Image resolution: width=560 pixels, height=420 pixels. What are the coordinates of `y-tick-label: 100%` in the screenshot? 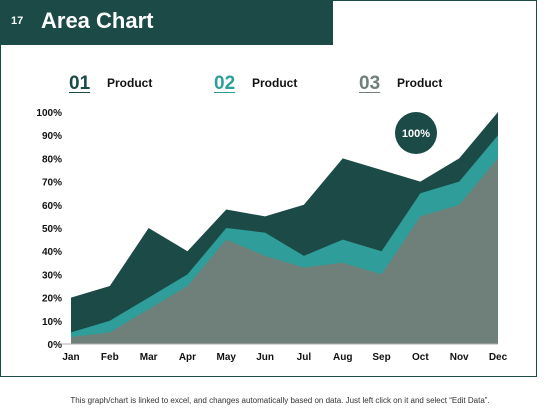 It's located at (49, 113).